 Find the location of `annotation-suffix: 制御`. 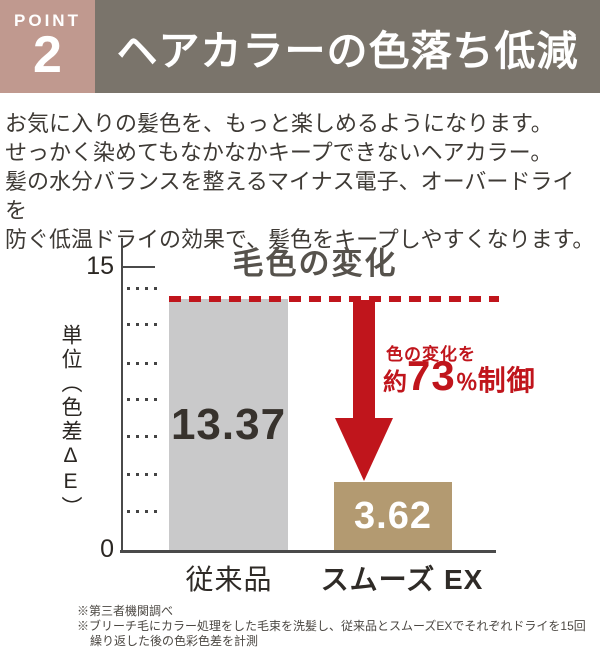

annotation-suffix: 制御 is located at coordinates (506, 380).